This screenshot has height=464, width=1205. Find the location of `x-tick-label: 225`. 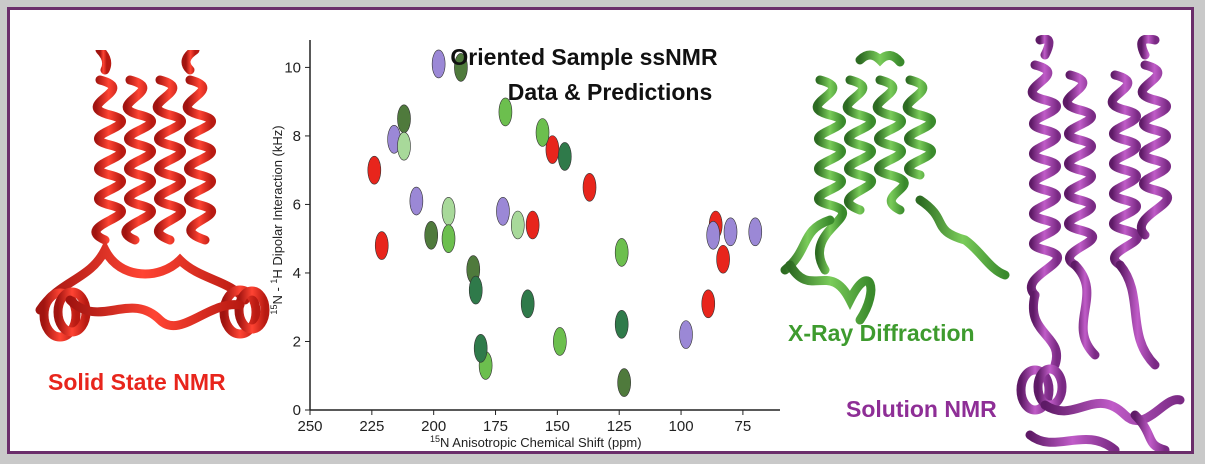

x-tick-label: 225 is located at coordinates (371, 426).